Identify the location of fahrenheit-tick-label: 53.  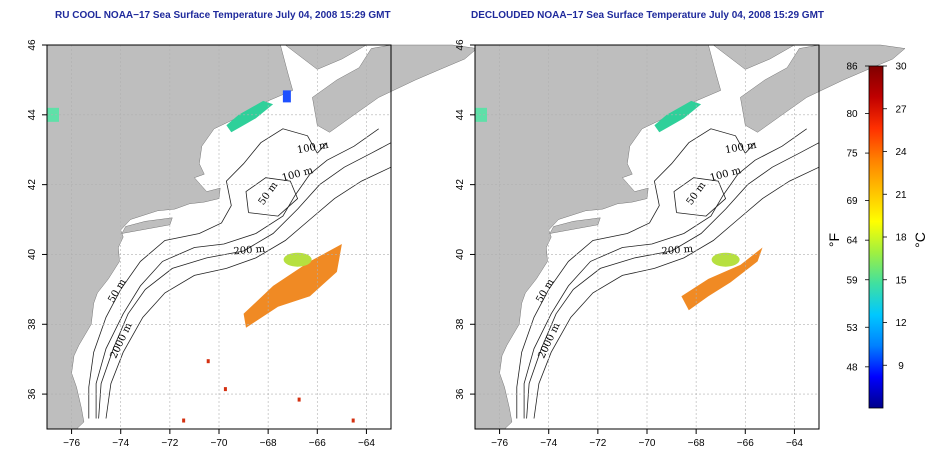
(852, 328).